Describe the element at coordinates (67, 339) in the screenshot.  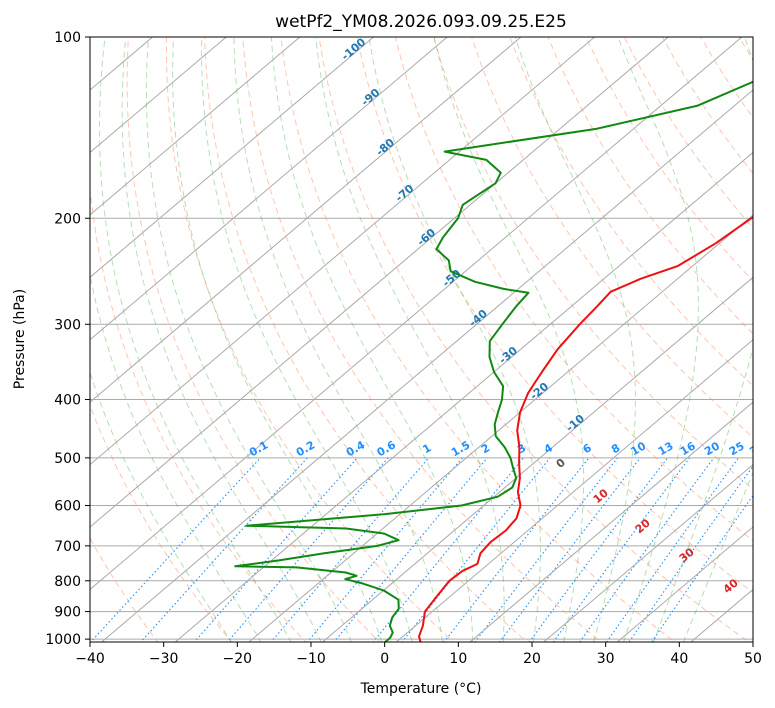
I see `y-axis: 100 200 300 400 500 600 700 800 900 1000` at that location.